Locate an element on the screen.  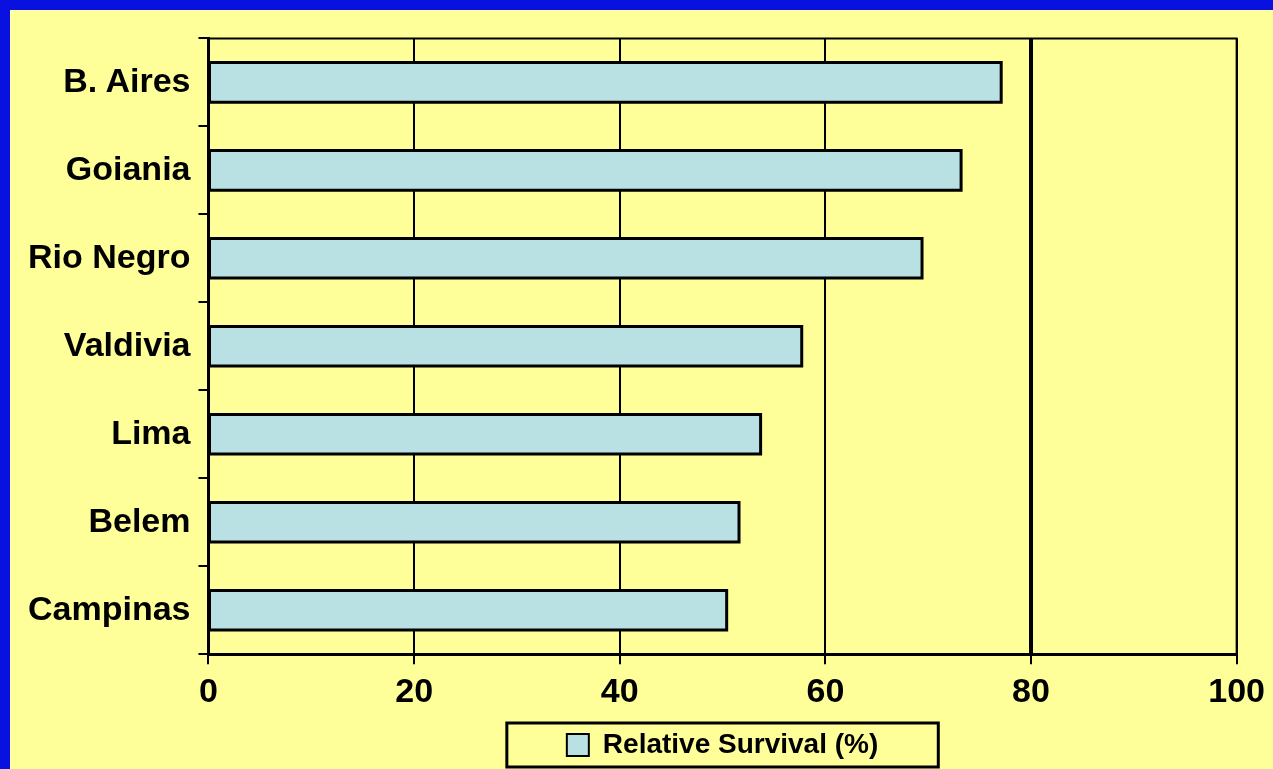
y-tick-label: Goiania is located at coordinates (128, 167).